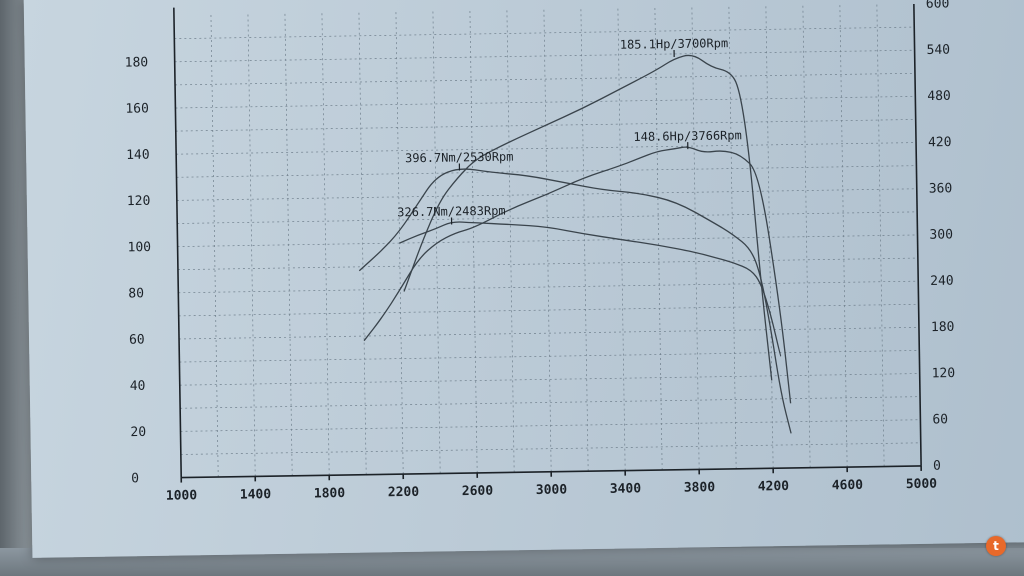  Describe the element at coordinates (938, 50) in the screenshot. I see `y-right-tick-label: 540` at that location.